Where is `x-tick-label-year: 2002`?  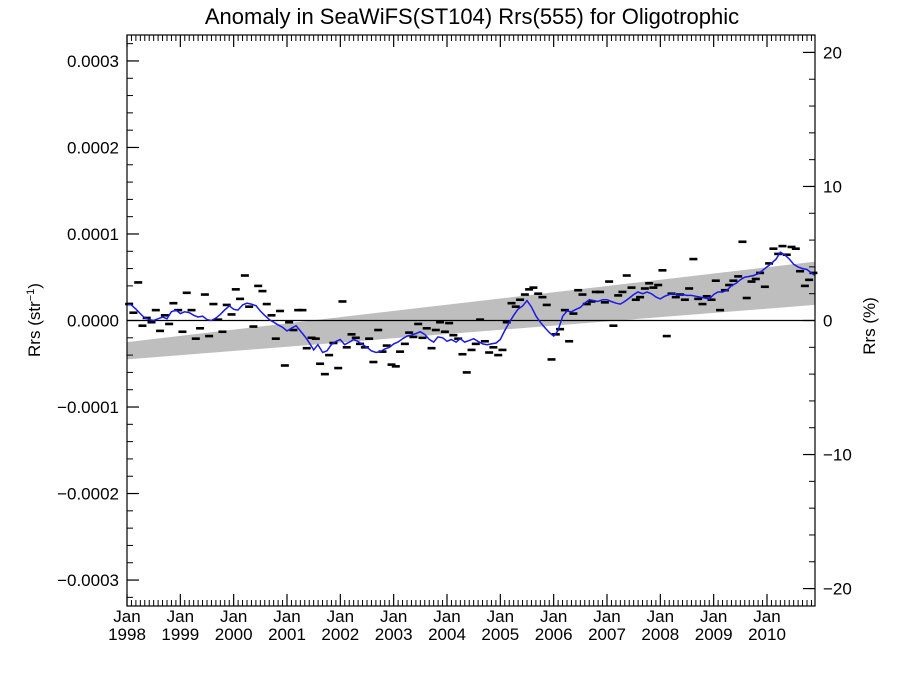
x-tick-label-year: 2002 is located at coordinates (340, 634).